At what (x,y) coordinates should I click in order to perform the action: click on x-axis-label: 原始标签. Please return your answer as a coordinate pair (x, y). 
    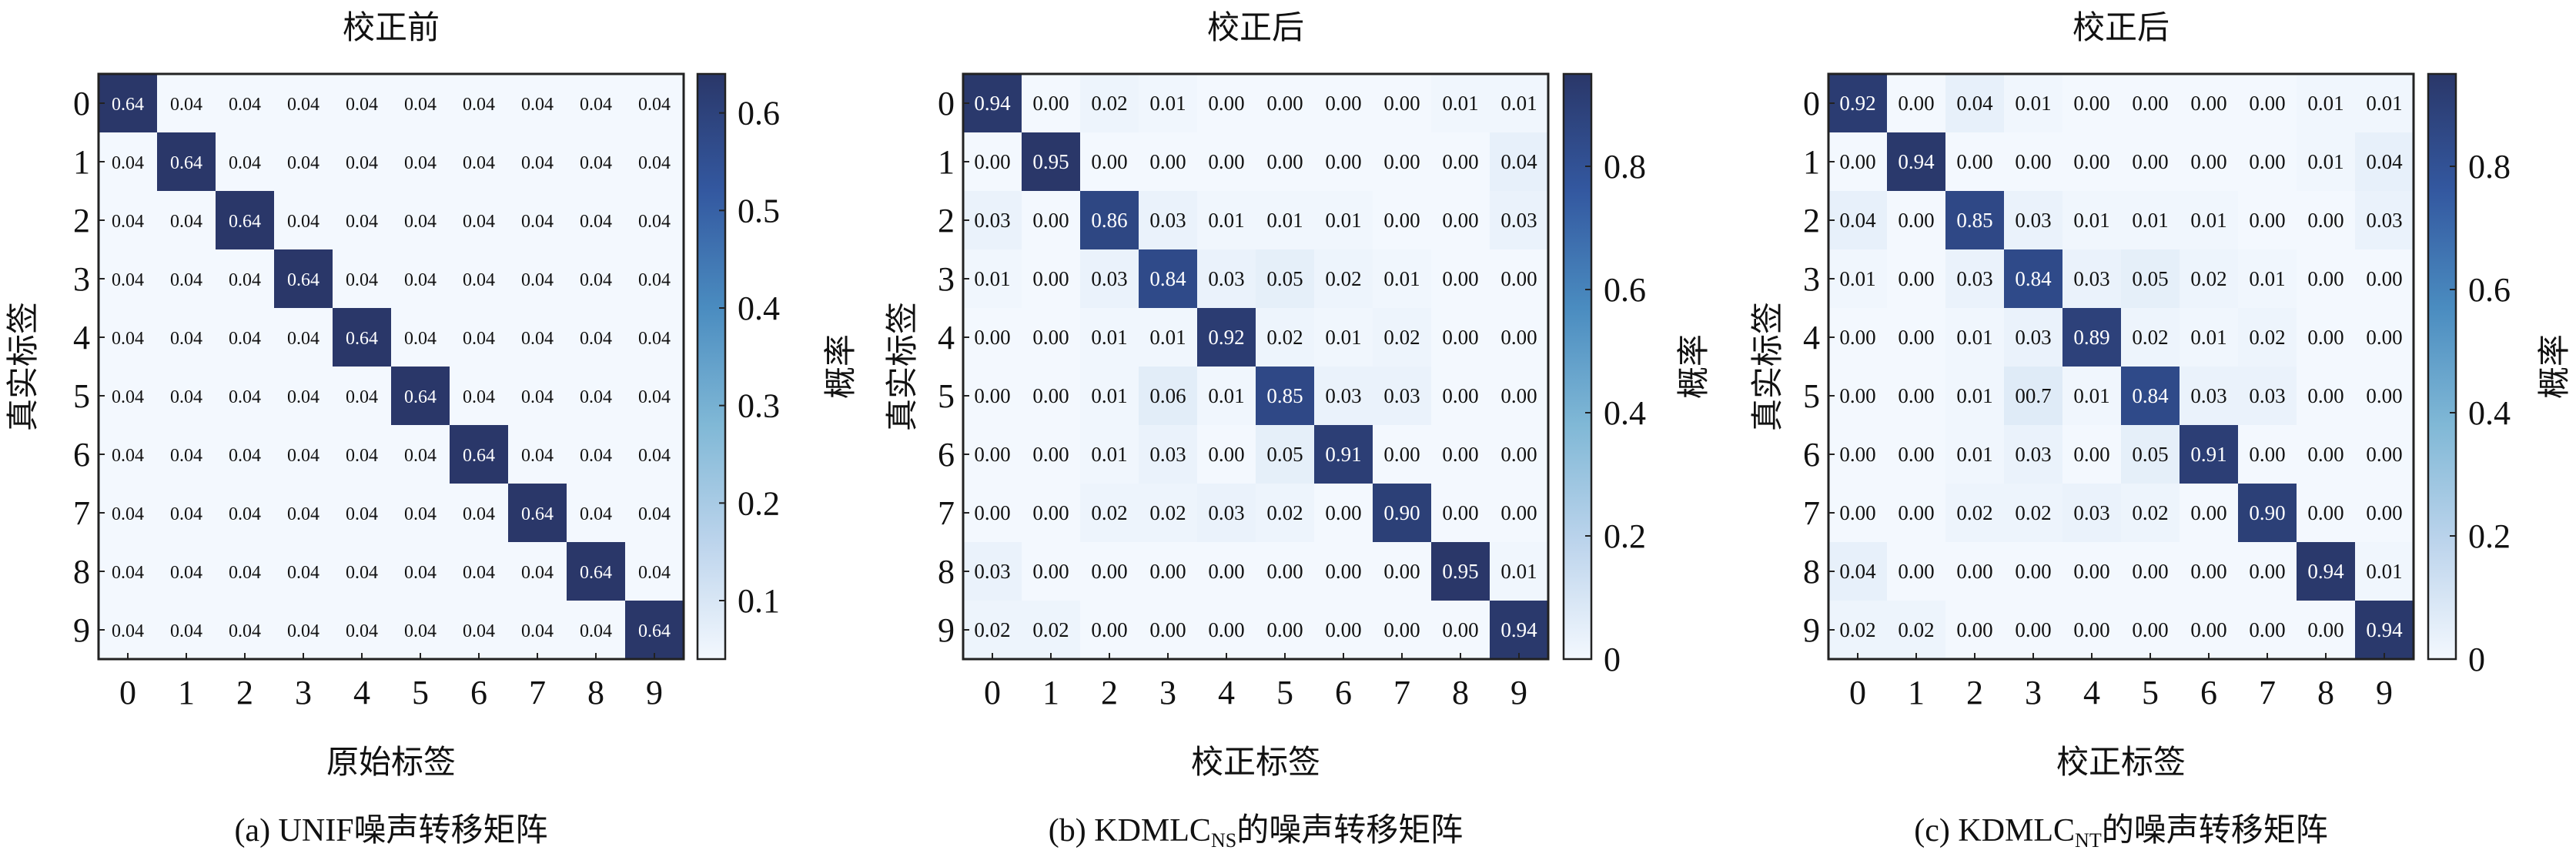
    Looking at the image, I should click on (391, 763).